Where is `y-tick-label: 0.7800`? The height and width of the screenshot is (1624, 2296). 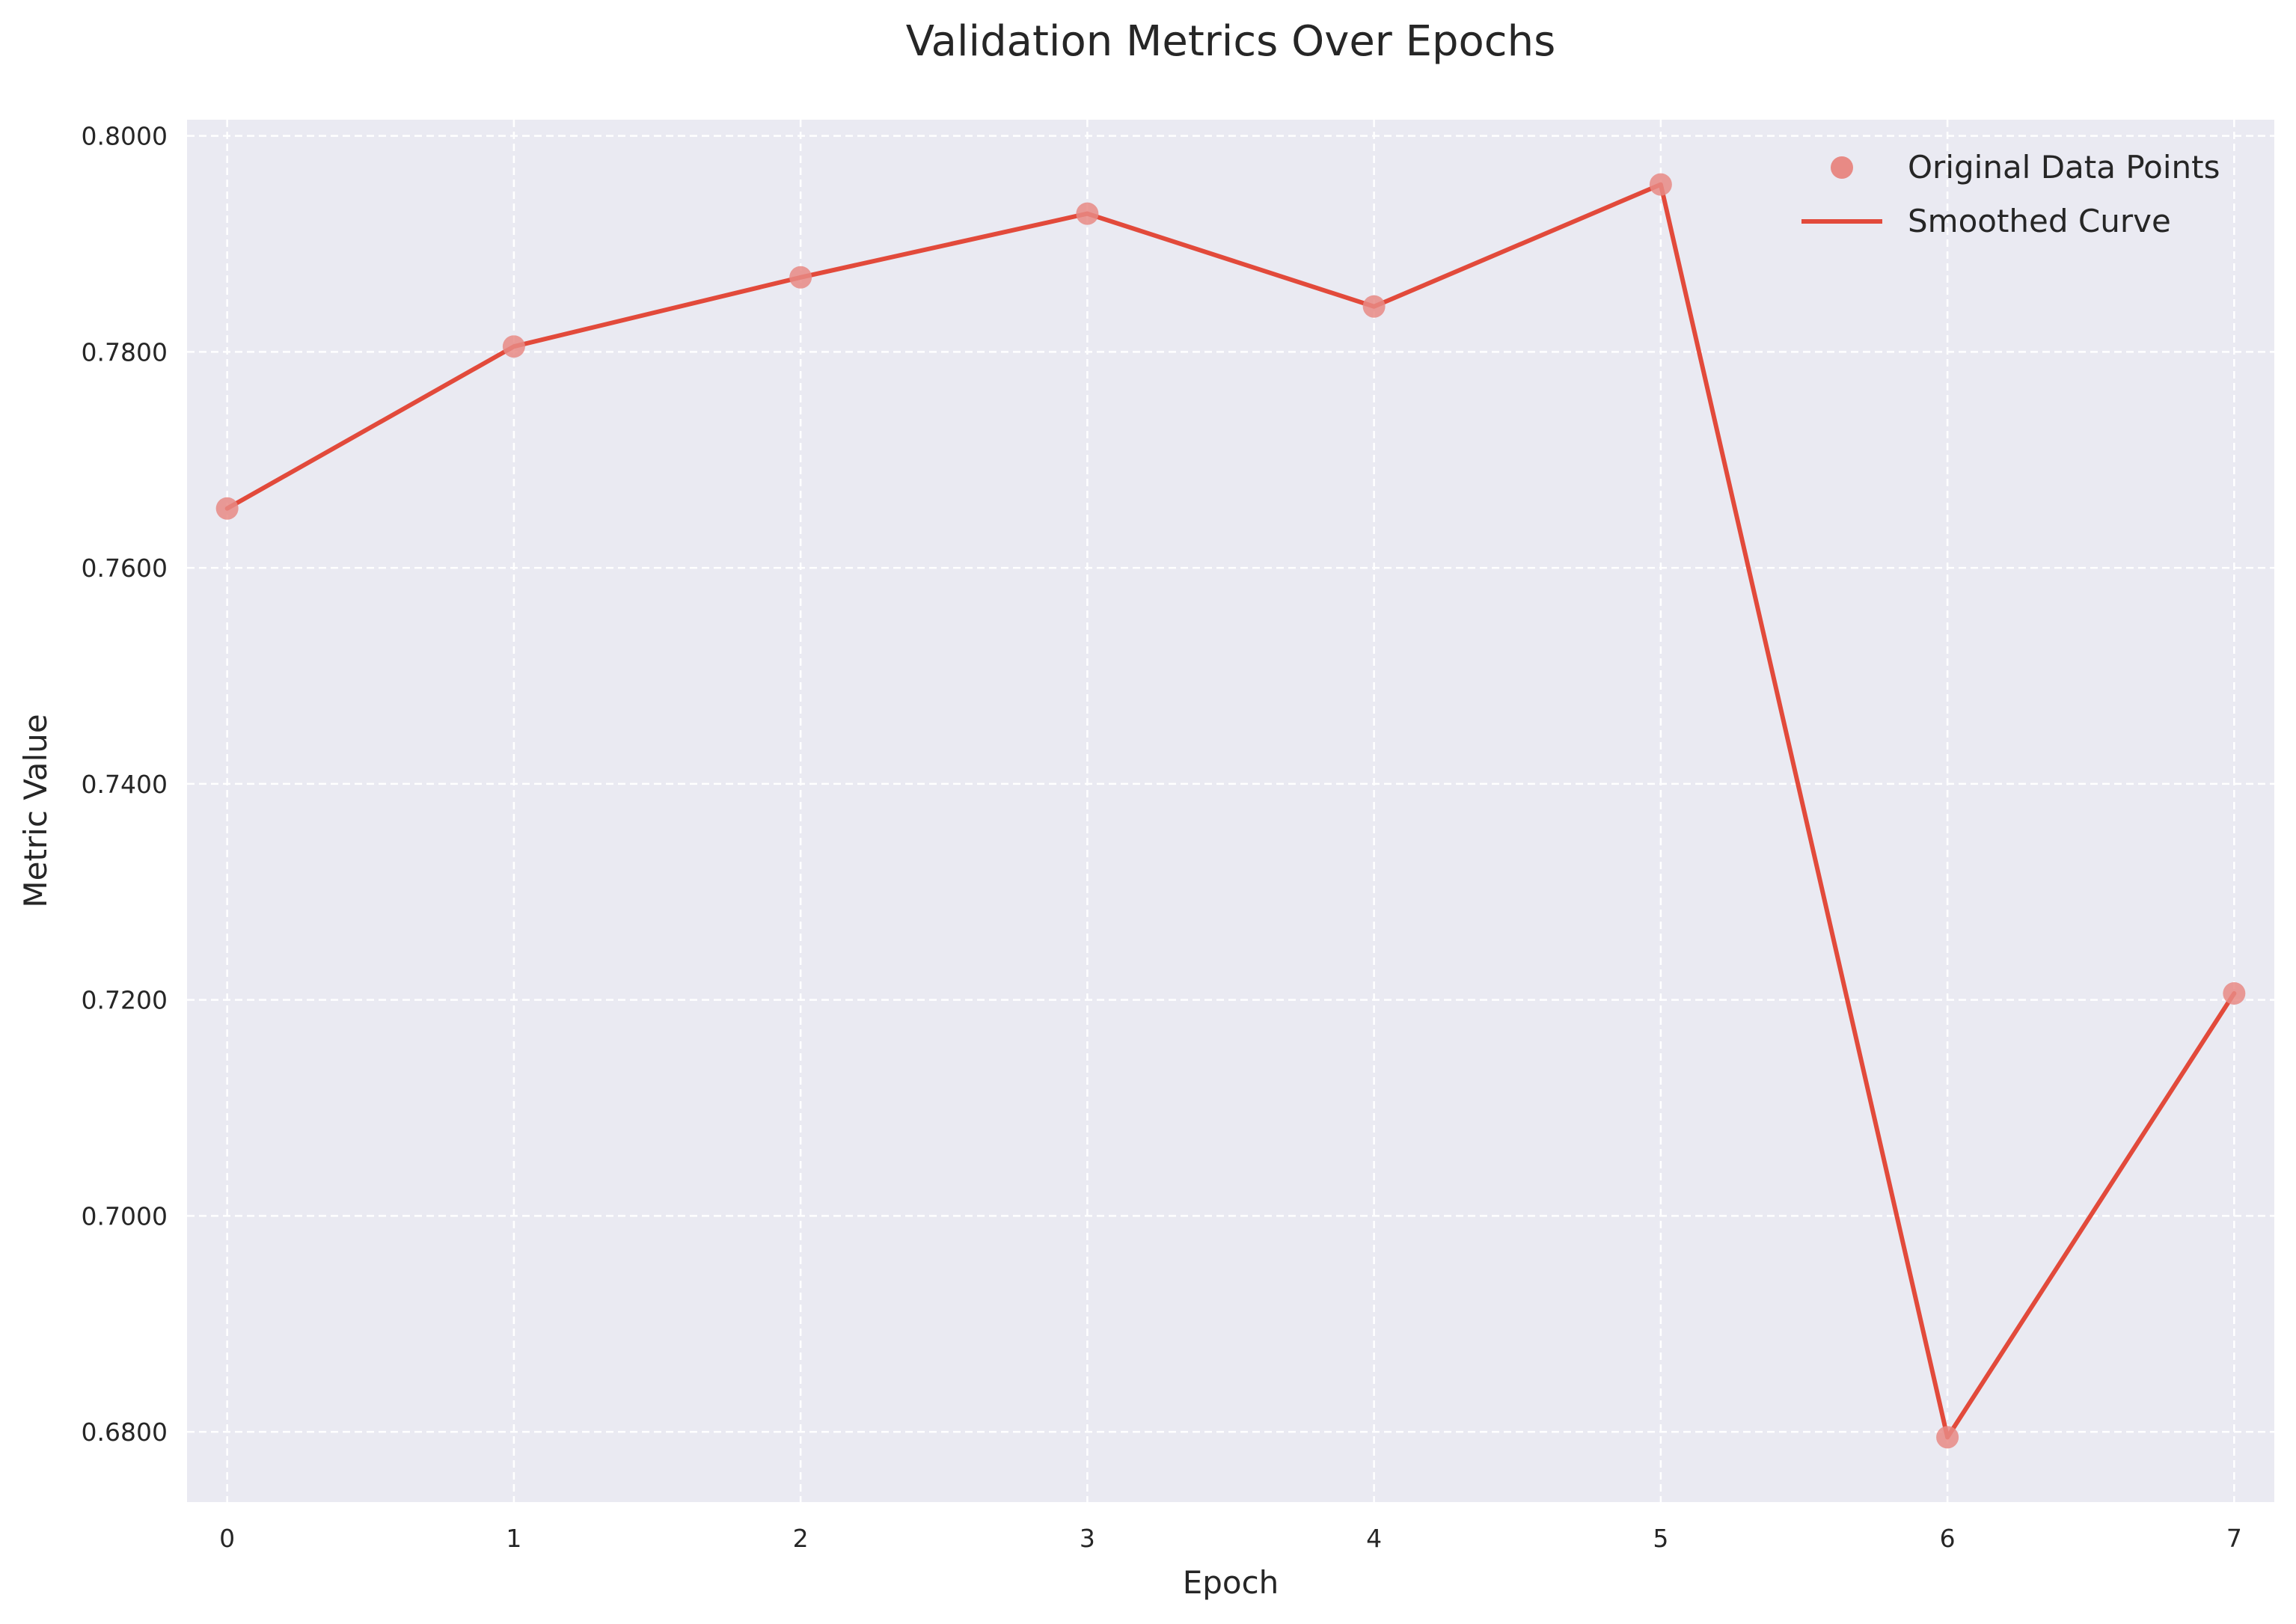 y-tick-label: 0.7800 is located at coordinates (125, 352).